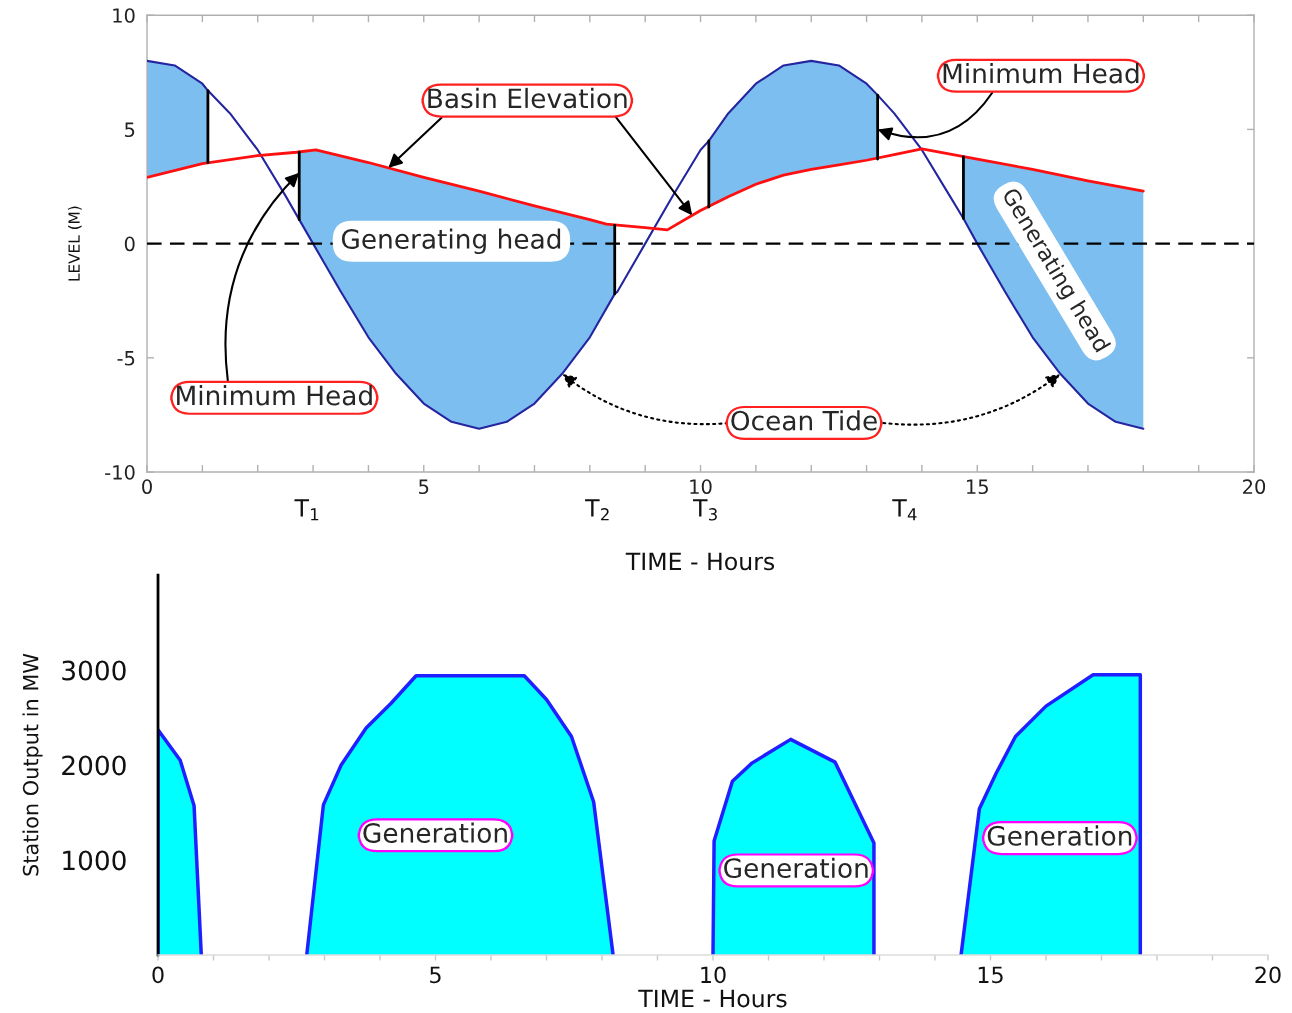 The image size is (1292, 1013). I want to click on y-tick-label: 10, so click(124, 15).